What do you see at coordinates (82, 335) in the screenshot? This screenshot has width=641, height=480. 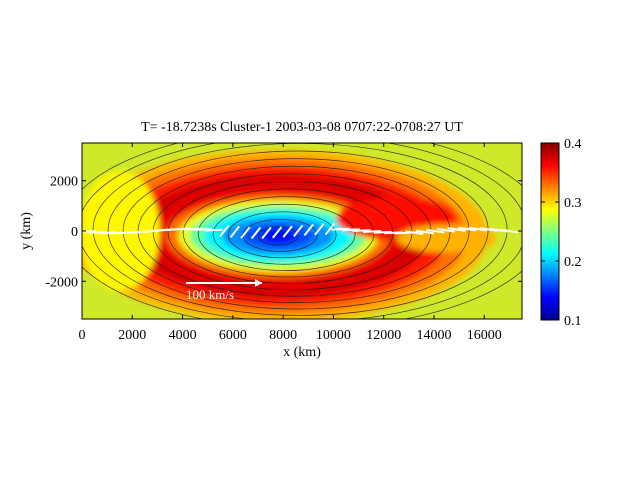 I see `x-tick-label: 0` at bounding box center [82, 335].